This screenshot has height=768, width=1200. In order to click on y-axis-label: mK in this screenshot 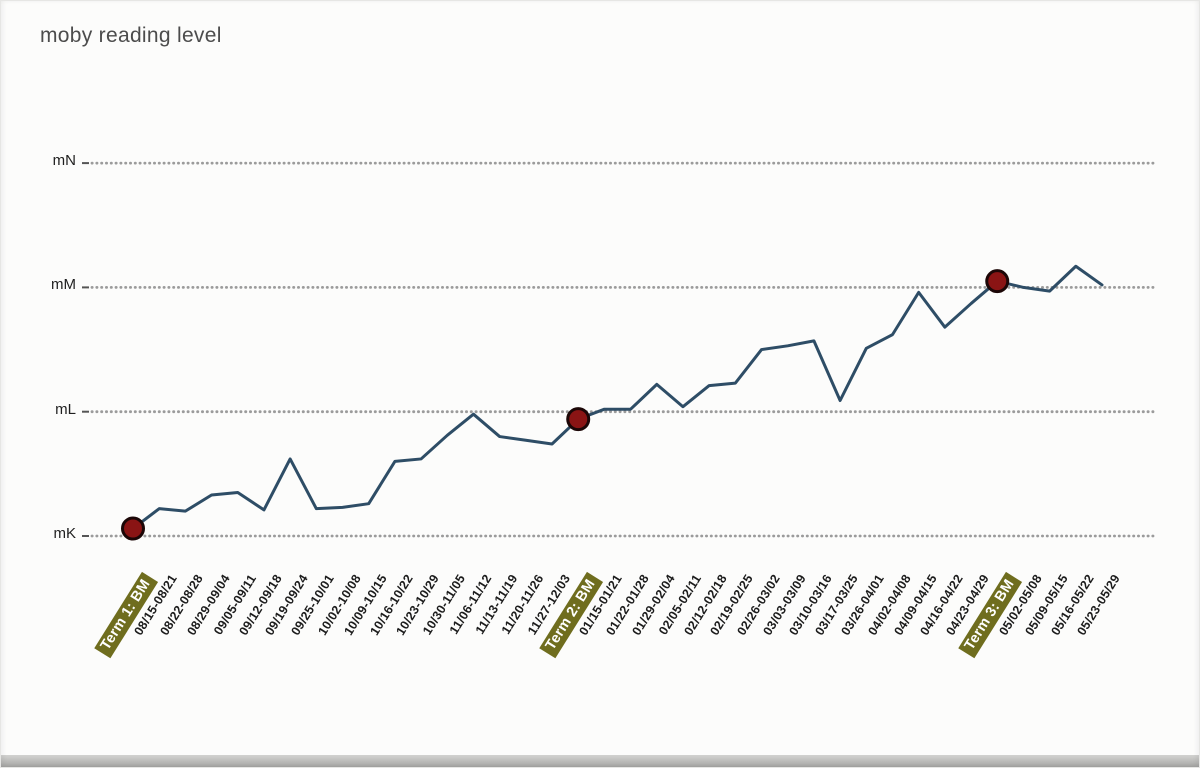, I will do `click(65, 533)`.